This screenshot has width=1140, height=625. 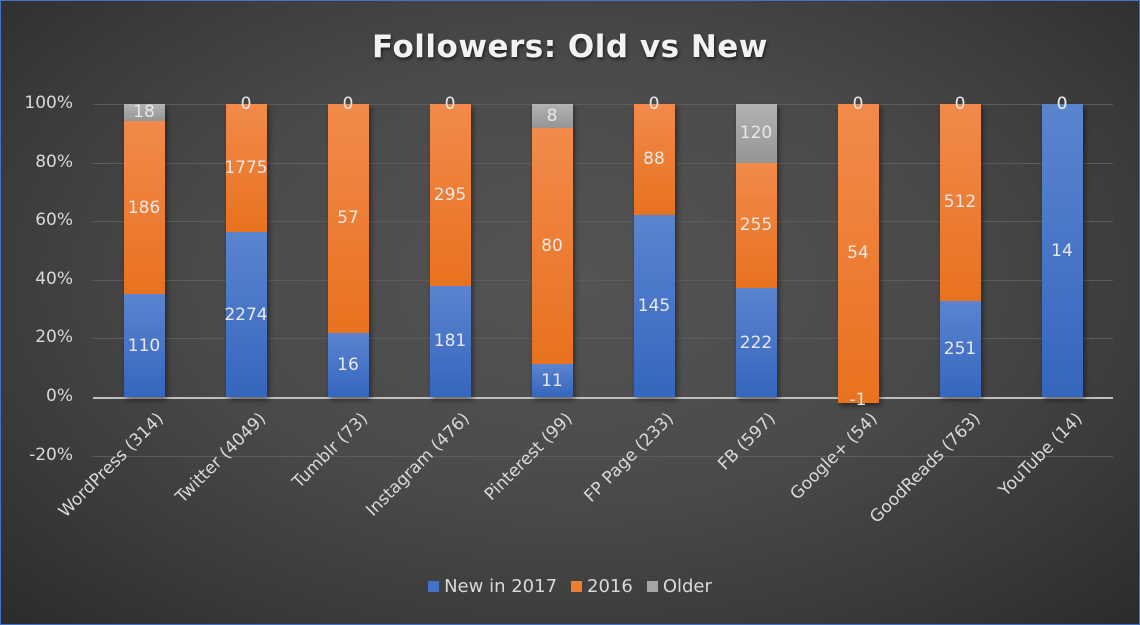 I want to click on data-label: 8, so click(x=552, y=115).